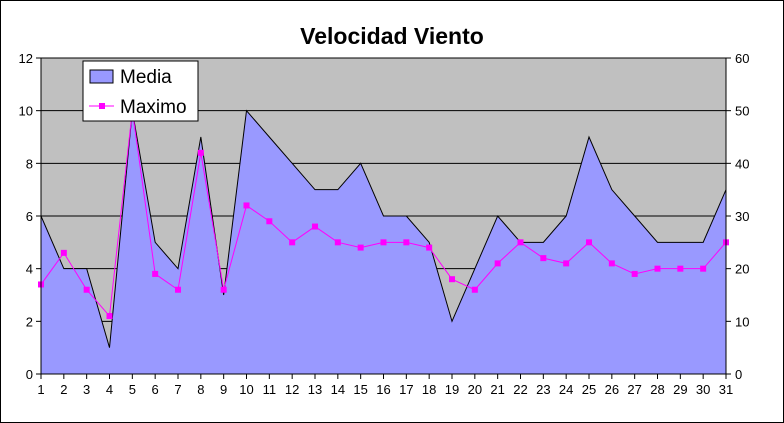 This screenshot has width=784, height=423. What do you see at coordinates (40, 389) in the screenshot?
I see `x-tick-label-1: 1` at bounding box center [40, 389].